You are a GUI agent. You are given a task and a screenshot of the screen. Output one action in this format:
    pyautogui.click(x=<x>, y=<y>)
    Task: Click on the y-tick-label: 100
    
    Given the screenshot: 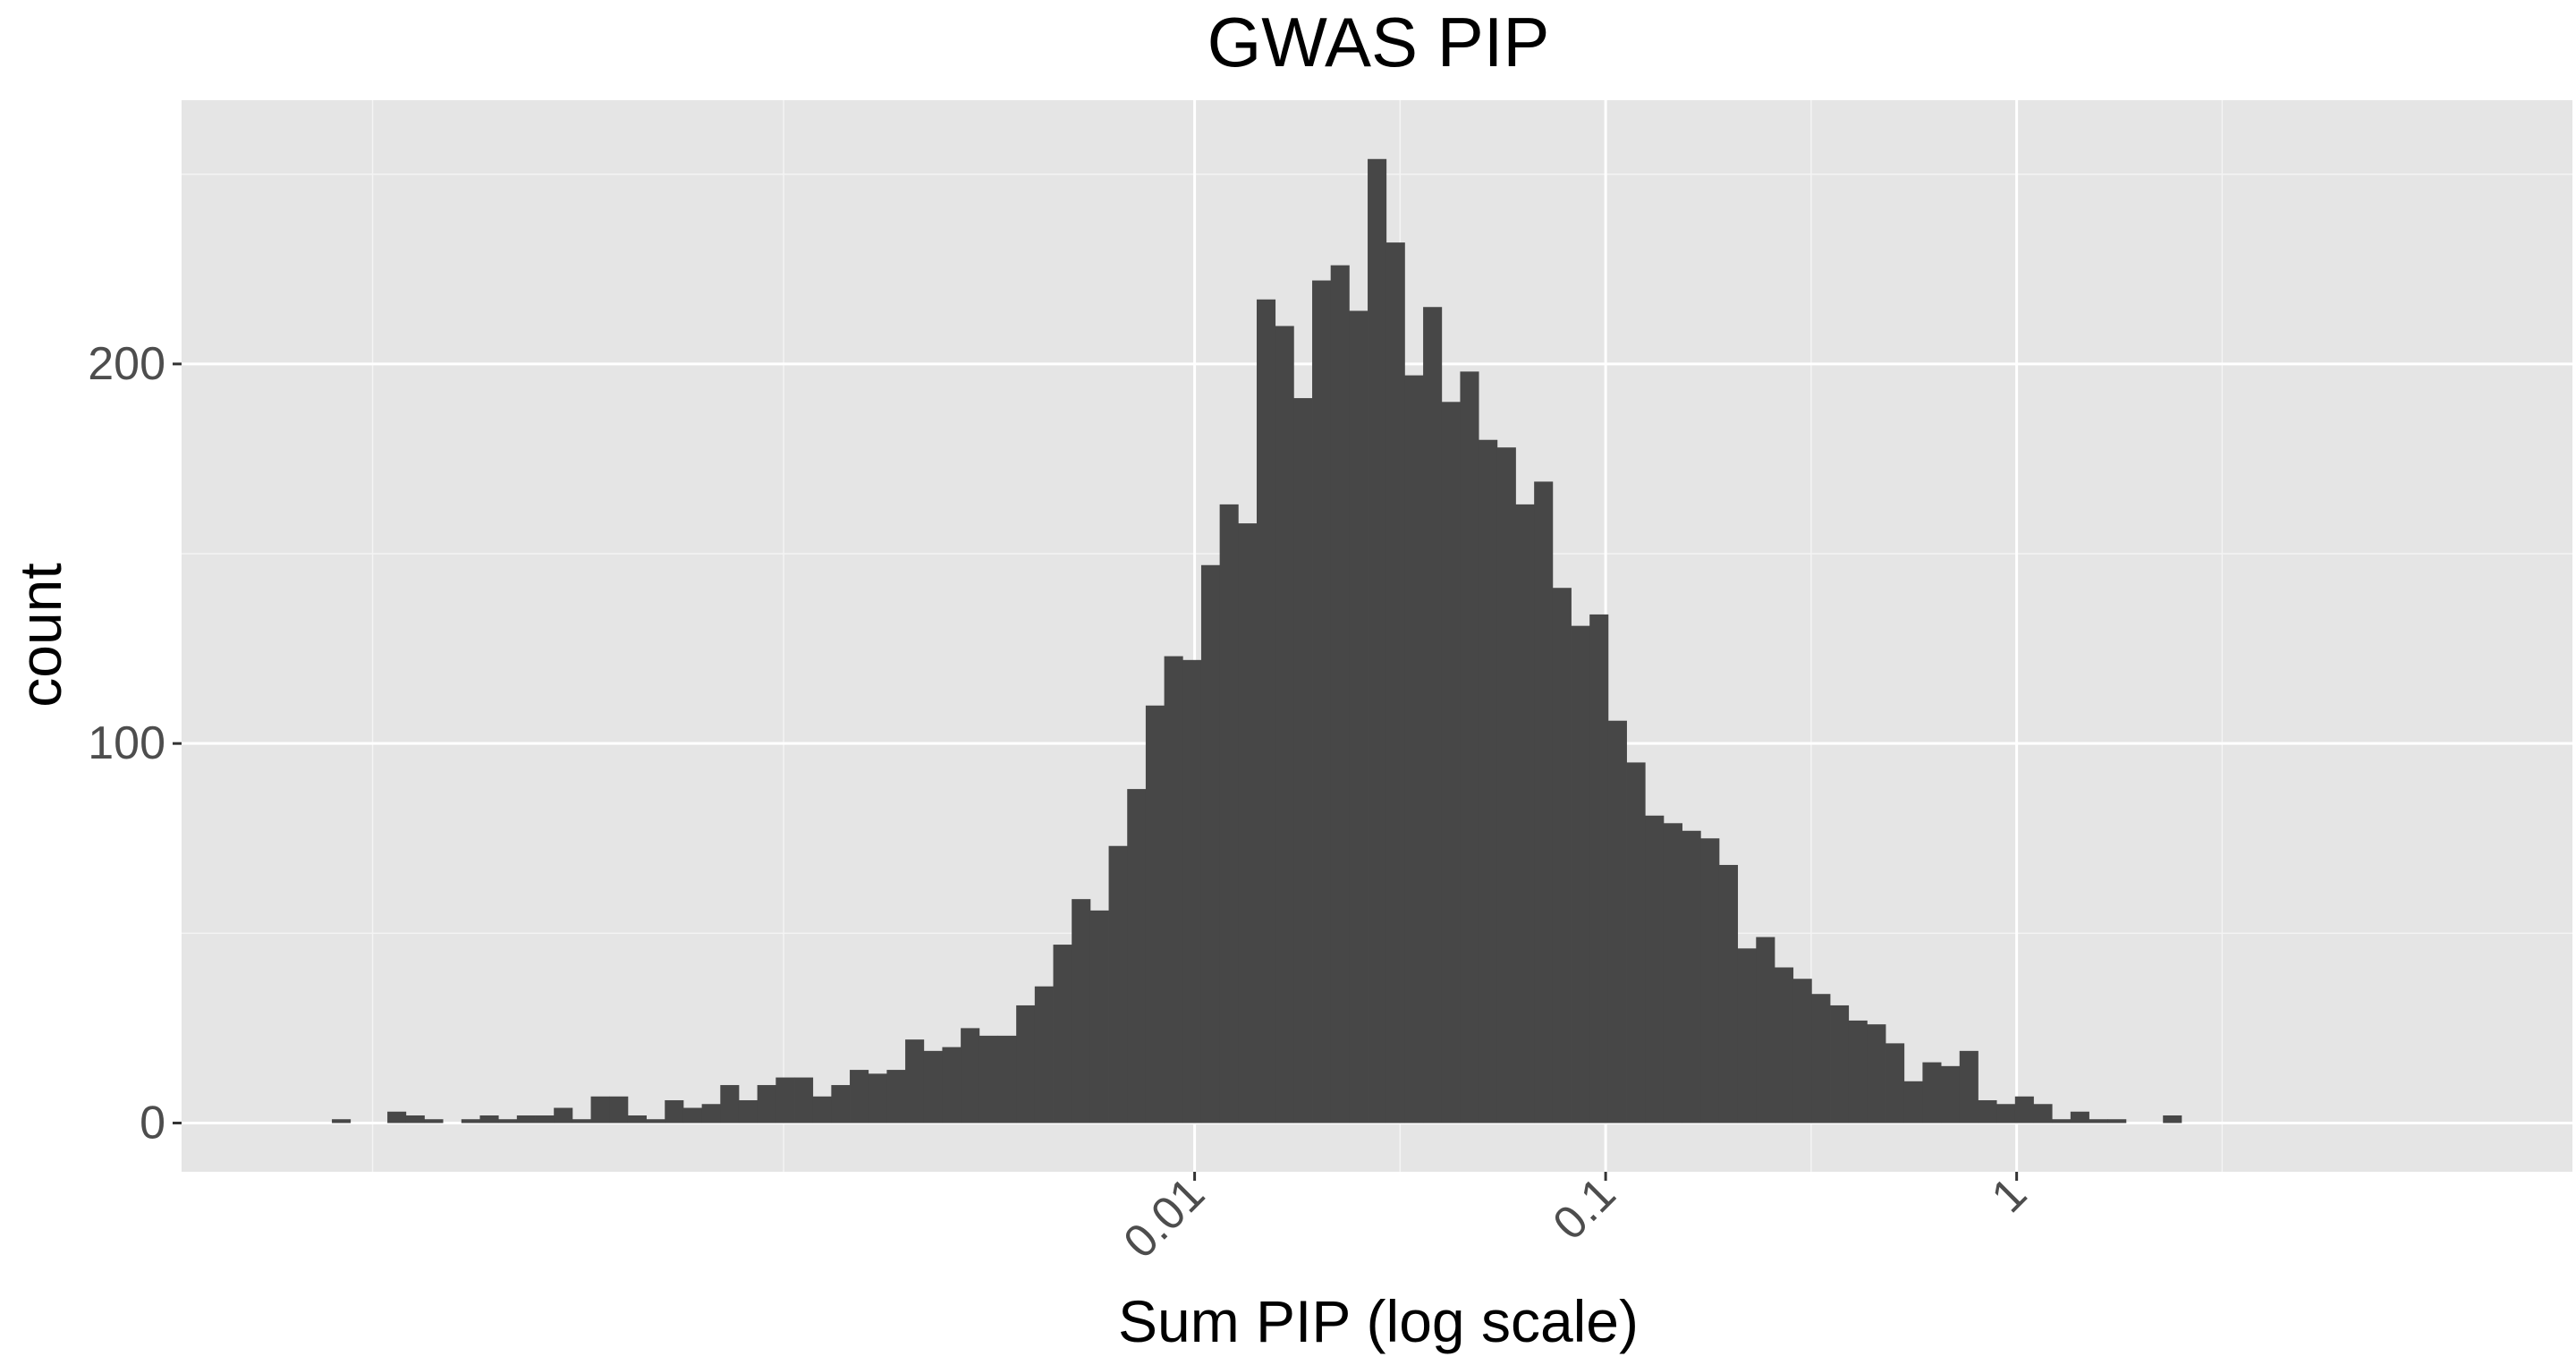 What is the action you would take?
    pyautogui.click(x=126, y=743)
    